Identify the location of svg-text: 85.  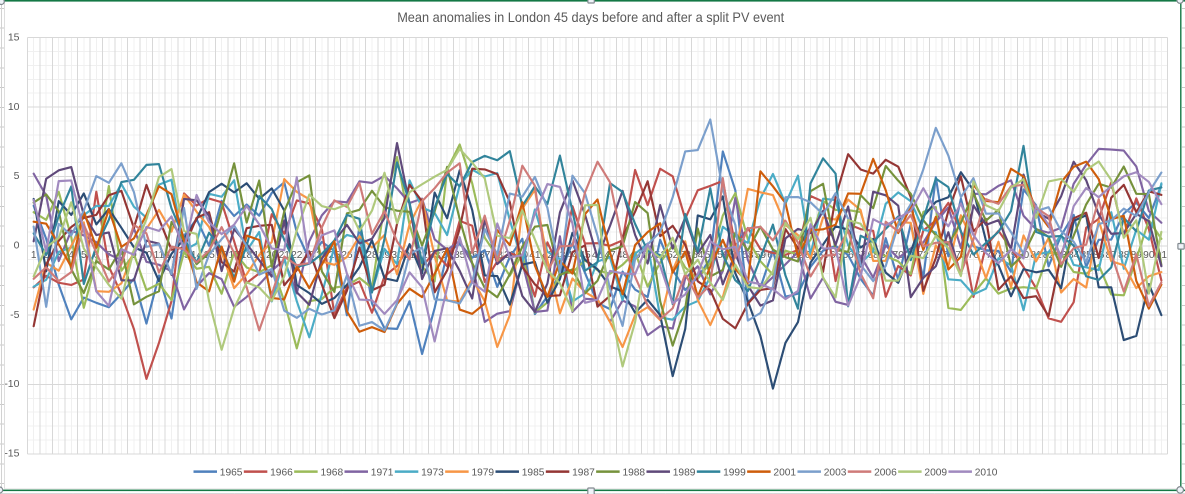
(1087, 255).